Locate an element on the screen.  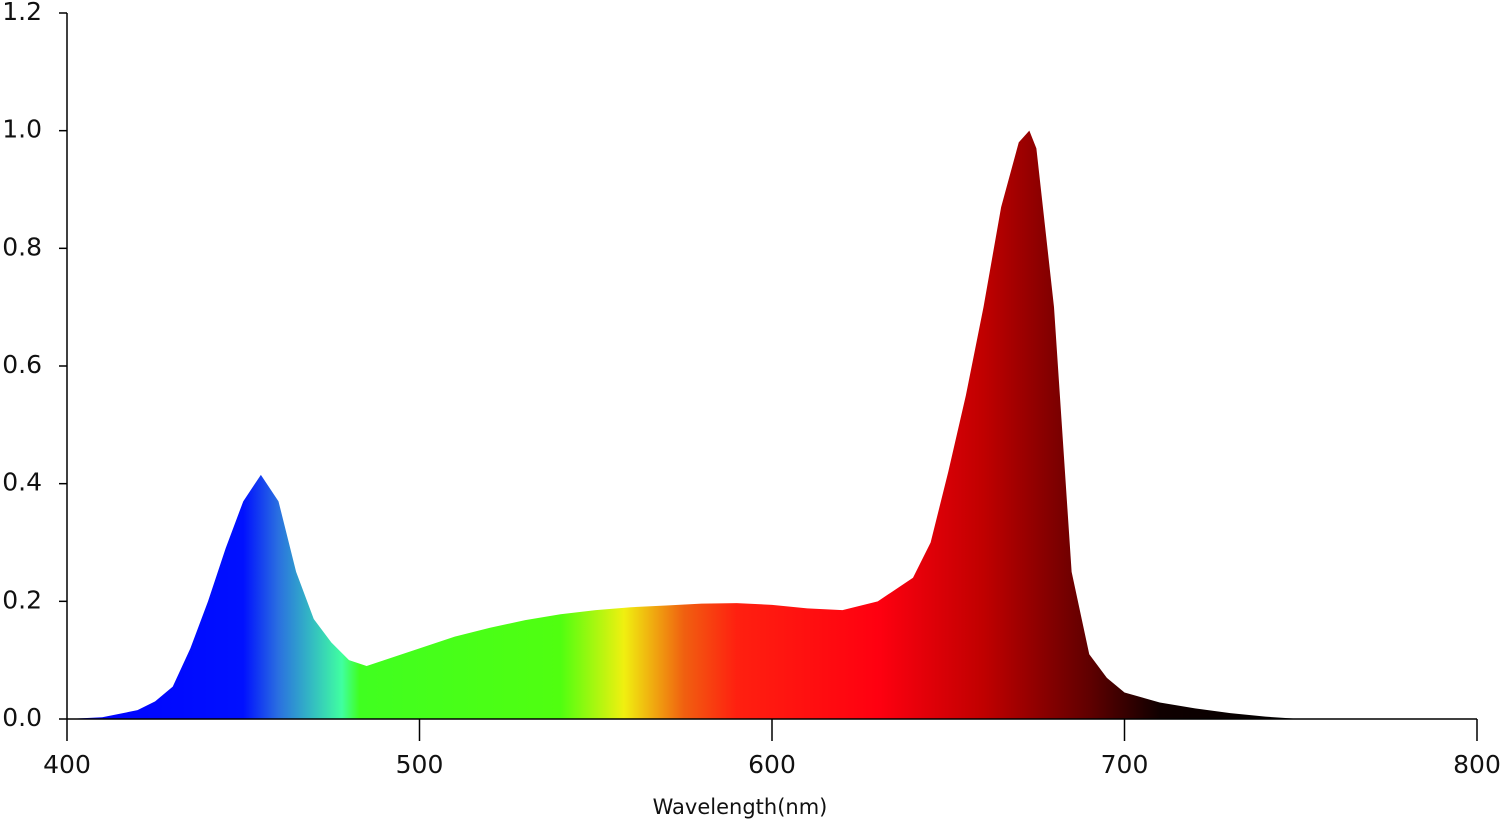
x-tick-label: 400 is located at coordinates (67, 764).